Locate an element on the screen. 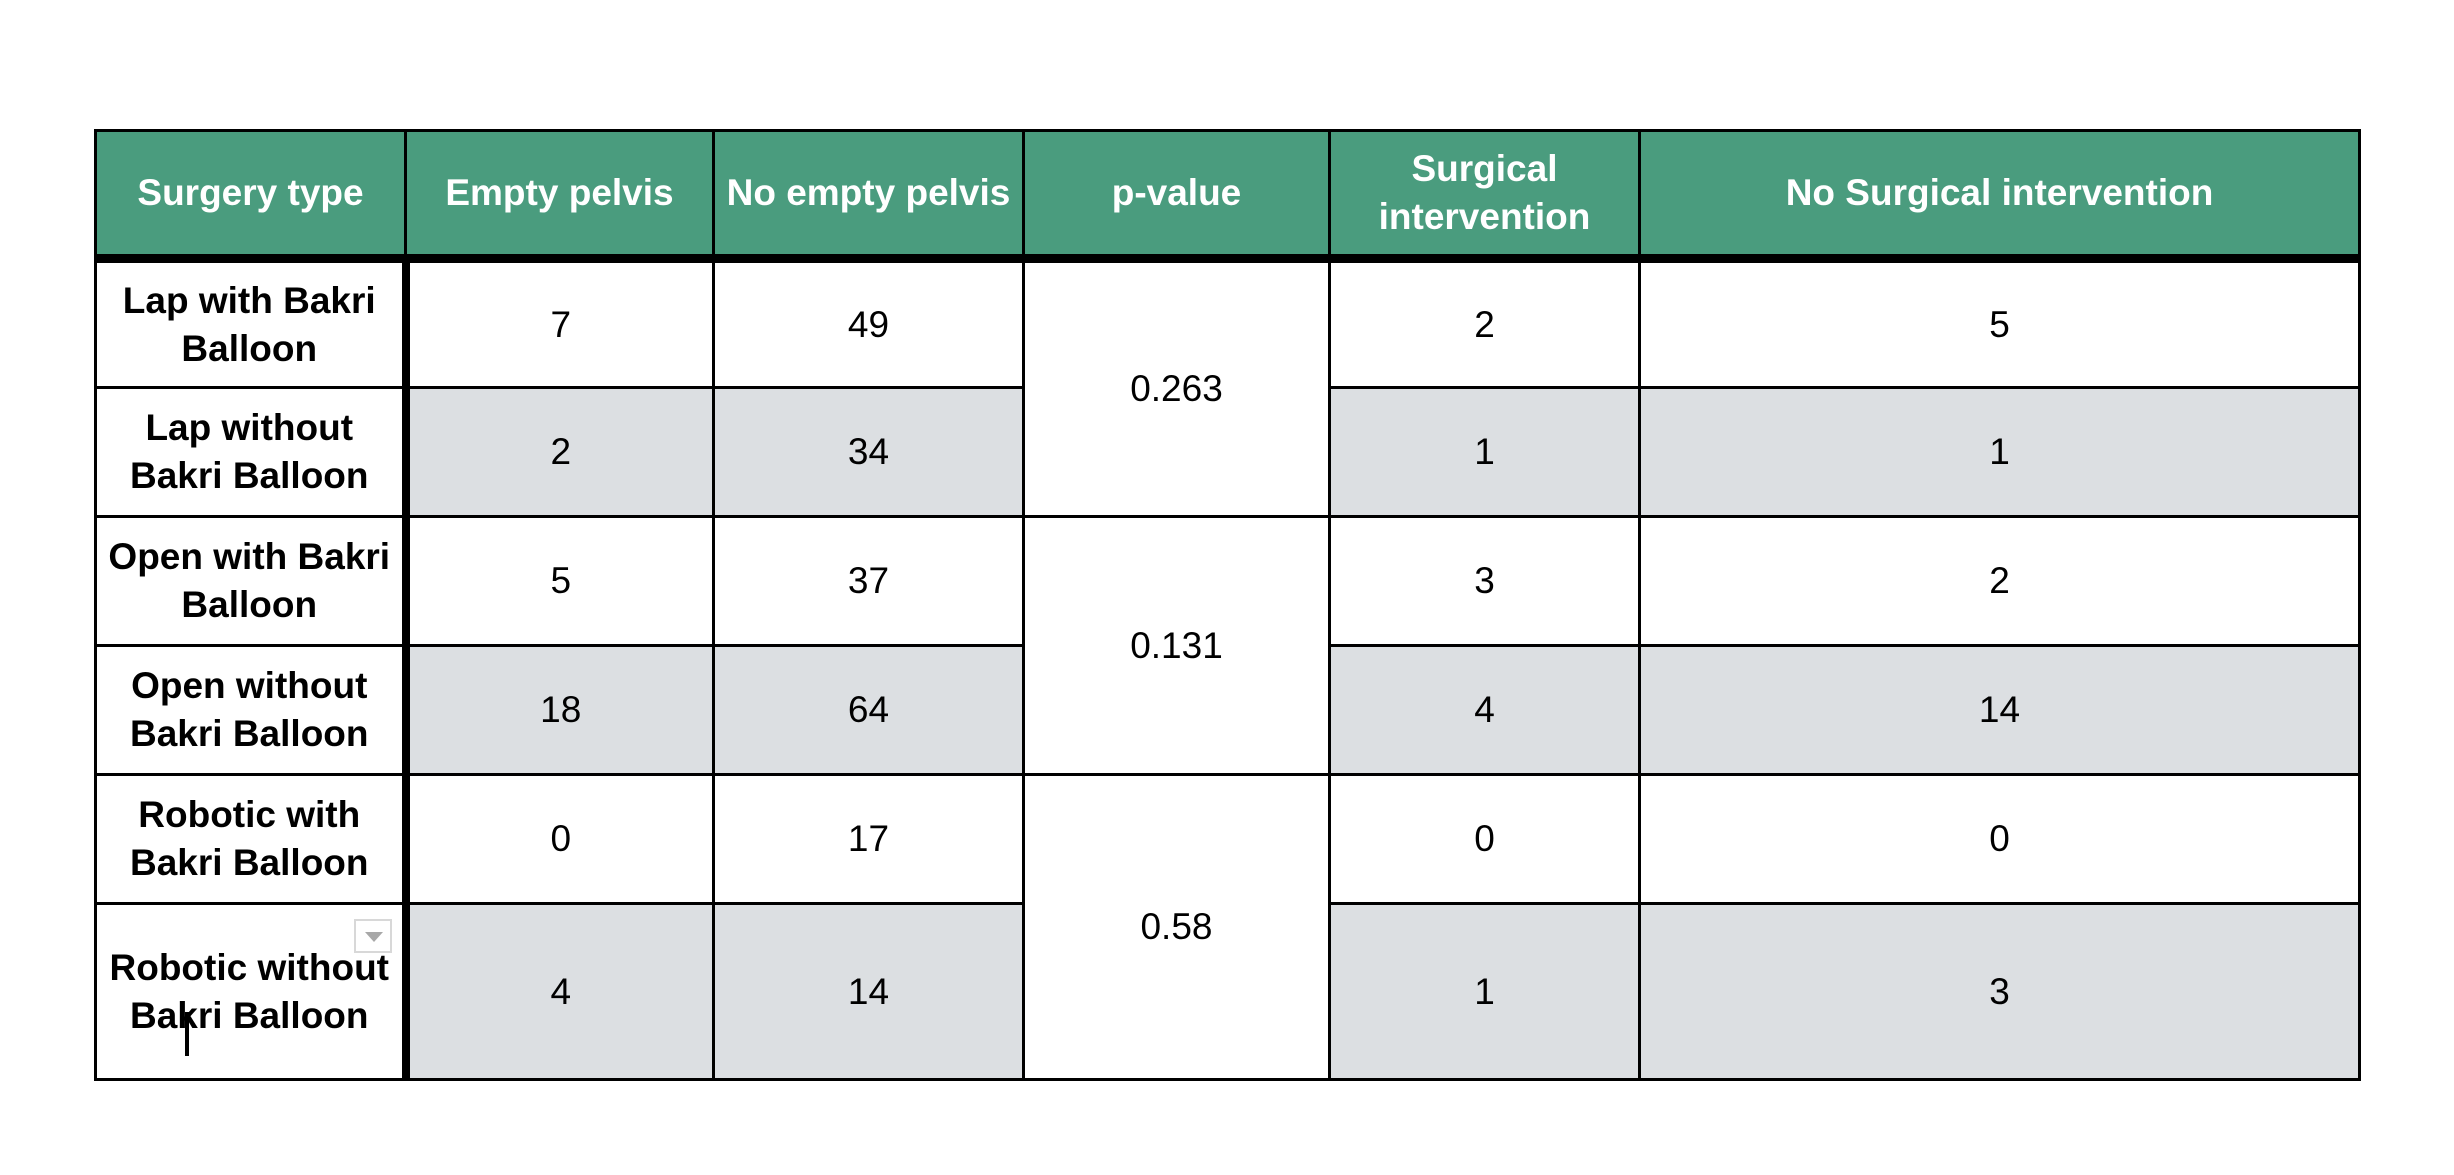 Image resolution: width=2454 pixels, height=1175 pixels. header-empty-pelvis: Empty pelvis is located at coordinates (559, 196).